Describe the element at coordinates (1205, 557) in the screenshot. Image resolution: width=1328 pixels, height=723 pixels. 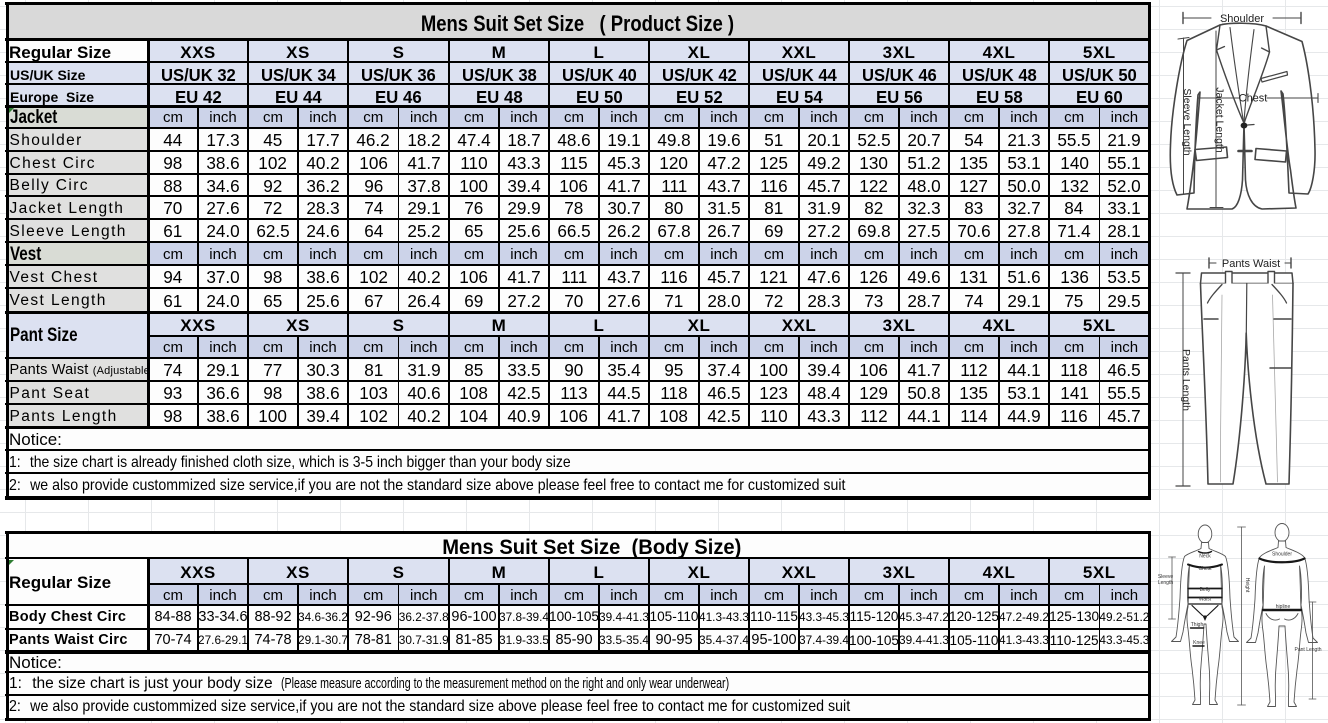
I see `svg-text: Neck` at that location.